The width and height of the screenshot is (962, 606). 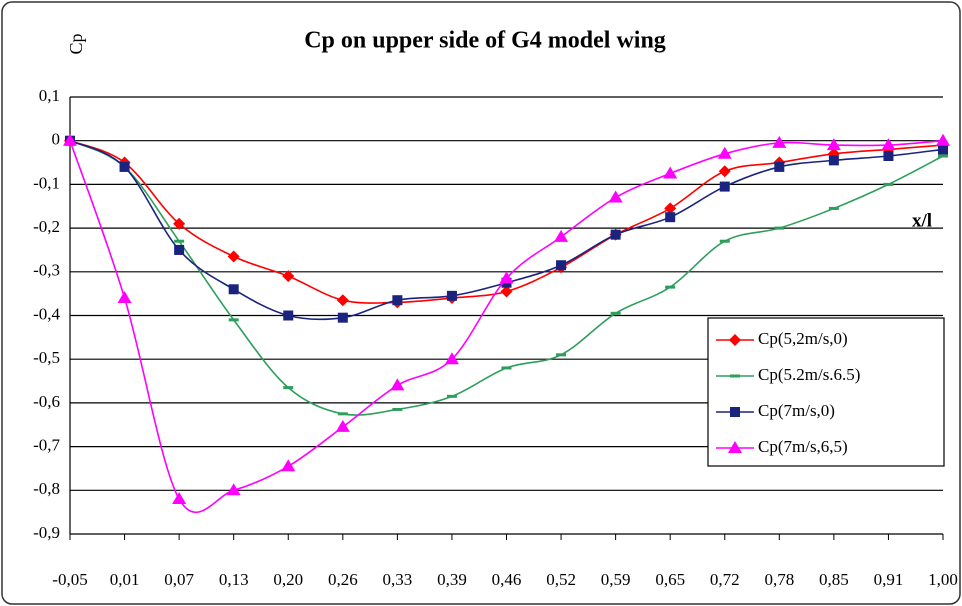 What do you see at coordinates (616, 579) in the screenshot?
I see `x-tick-label: 0,59` at bounding box center [616, 579].